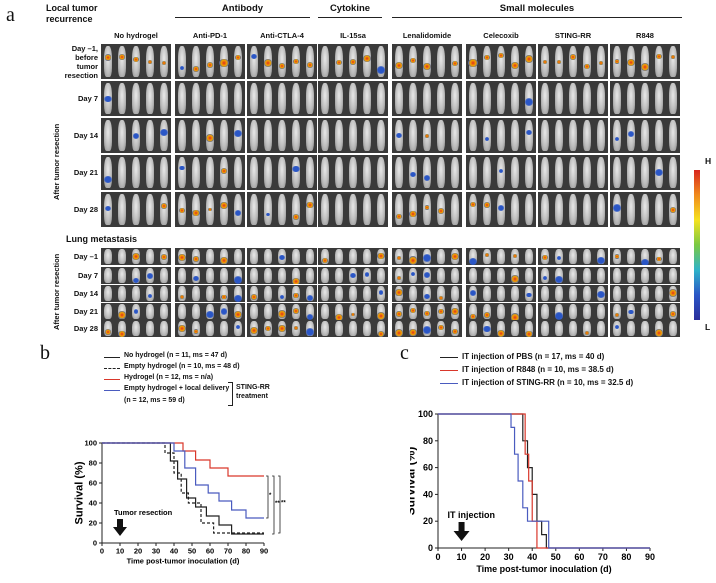 The width and height of the screenshot is (716, 583). I want to click on local-row-label-4: Day 28, so click(85, 209).